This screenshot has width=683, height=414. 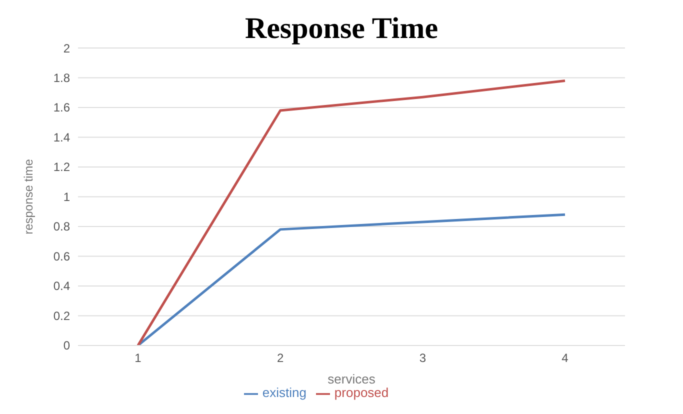 What do you see at coordinates (61, 137) in the screenshot?
I see `y-tick-label: 1.4` at bounding box center [61, 137].